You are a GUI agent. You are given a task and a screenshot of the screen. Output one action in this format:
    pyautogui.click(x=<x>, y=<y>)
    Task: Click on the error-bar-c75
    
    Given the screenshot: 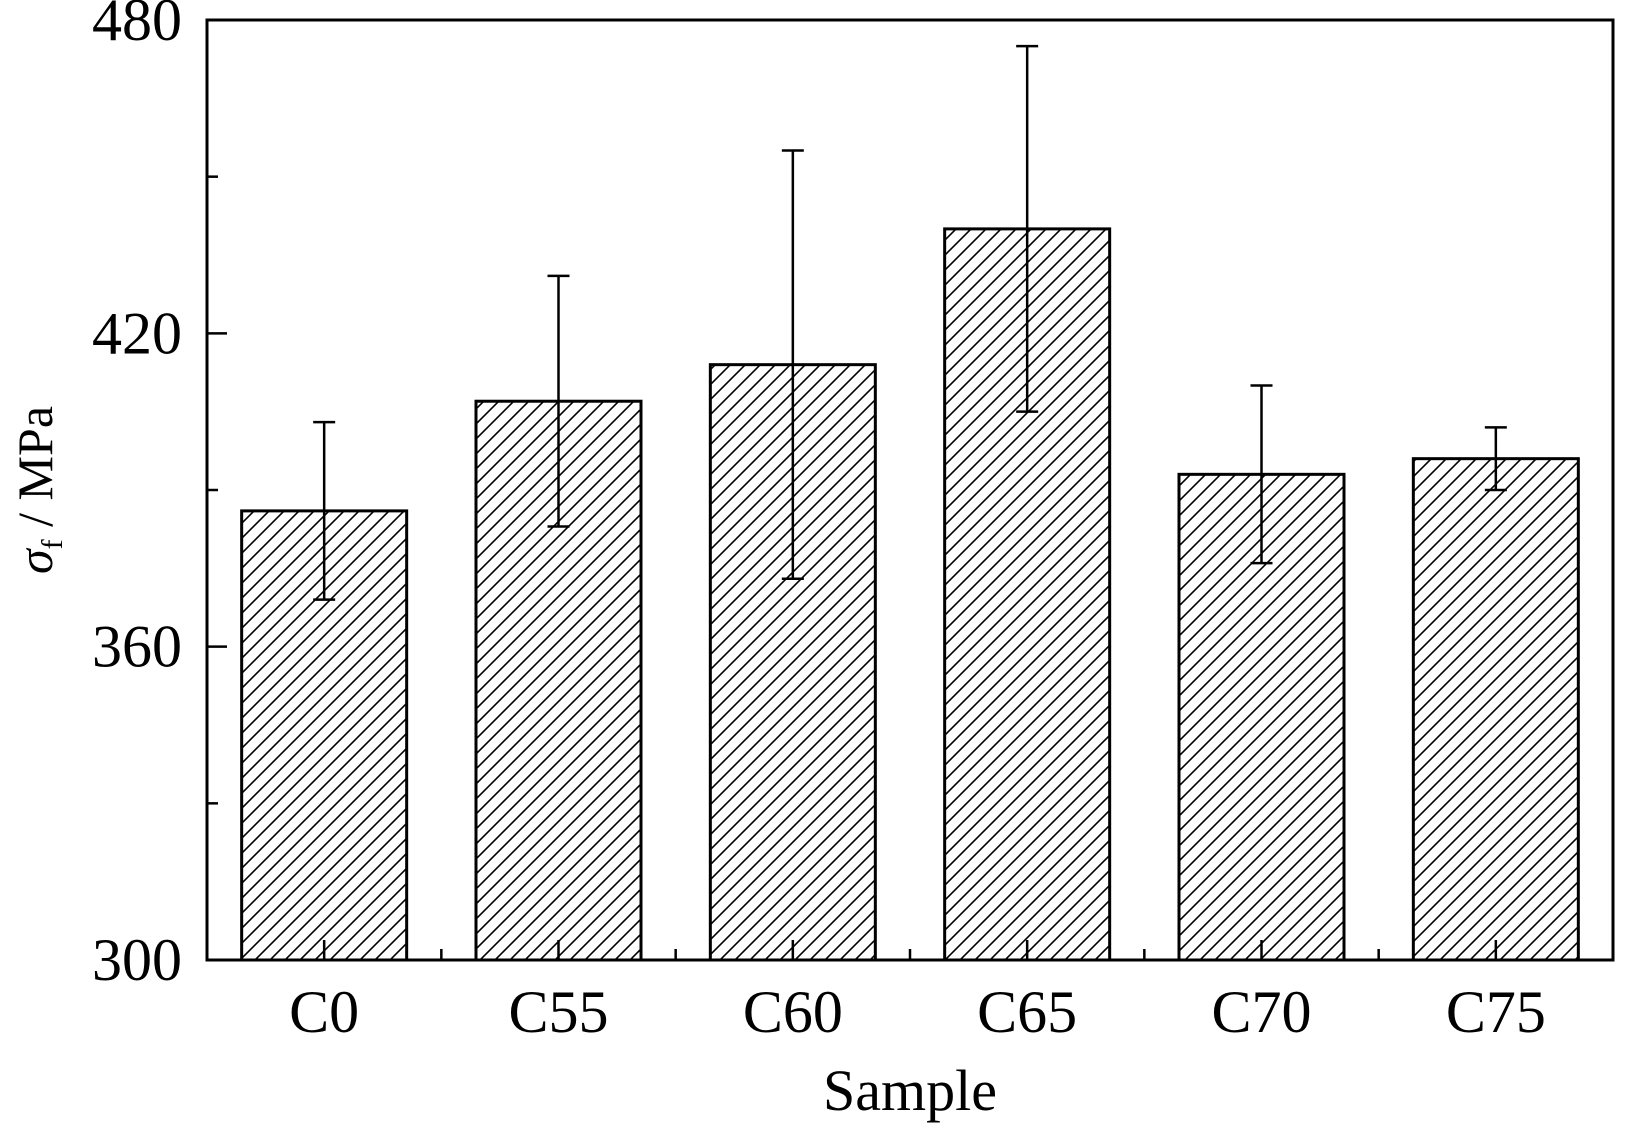 What is the action you would take?
    pyautogui.click(x=1495, y=459)
    